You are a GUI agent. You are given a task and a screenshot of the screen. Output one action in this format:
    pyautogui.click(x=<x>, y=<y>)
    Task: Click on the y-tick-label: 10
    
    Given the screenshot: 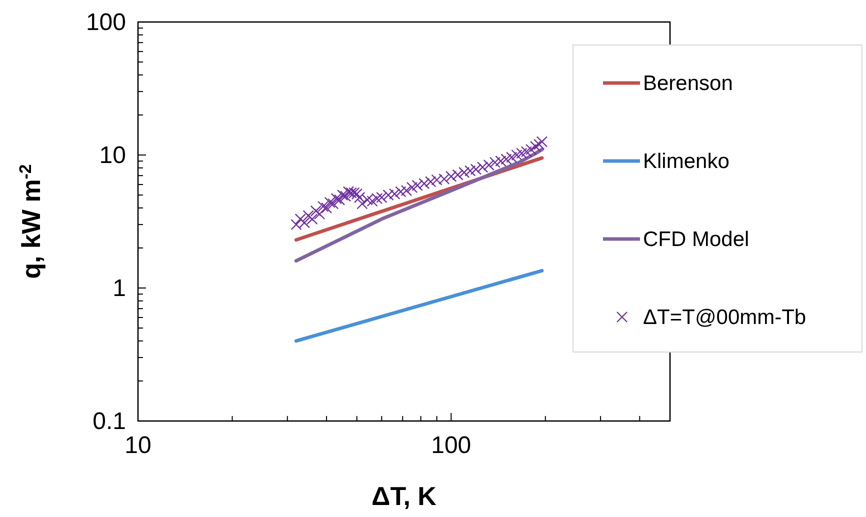 What is the action you would take?
    pyautogui.click(x=112, y=155)
    